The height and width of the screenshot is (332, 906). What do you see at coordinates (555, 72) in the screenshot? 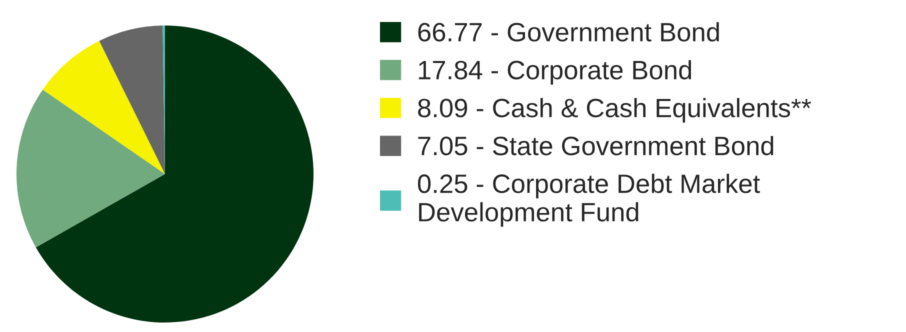
I see `legend-label: 17.84 - Corporate Bond` at bounding box center [555, 72].